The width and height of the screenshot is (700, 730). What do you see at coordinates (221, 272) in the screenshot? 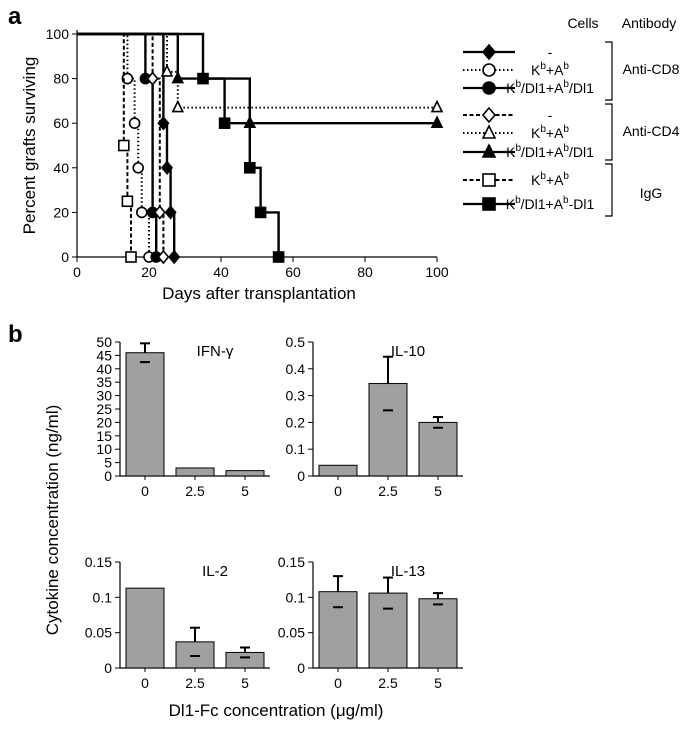
I see `x-tick-label: 40` at bounding box center [221, 272].